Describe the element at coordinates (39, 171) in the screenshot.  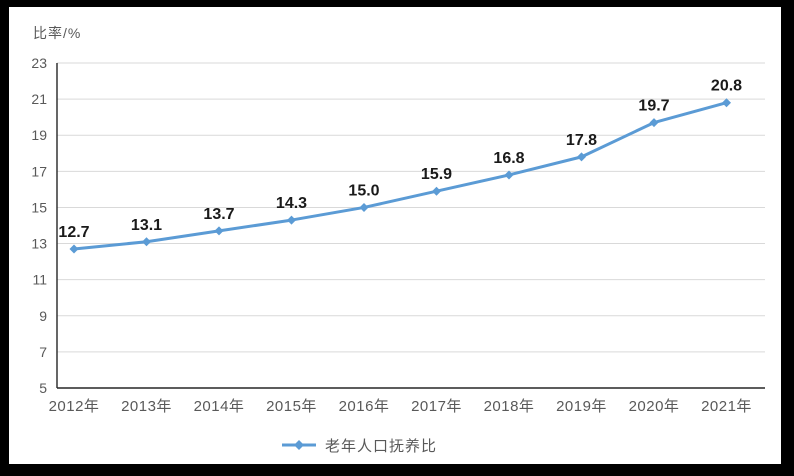
I see `y-tick-label: 17` at that location.